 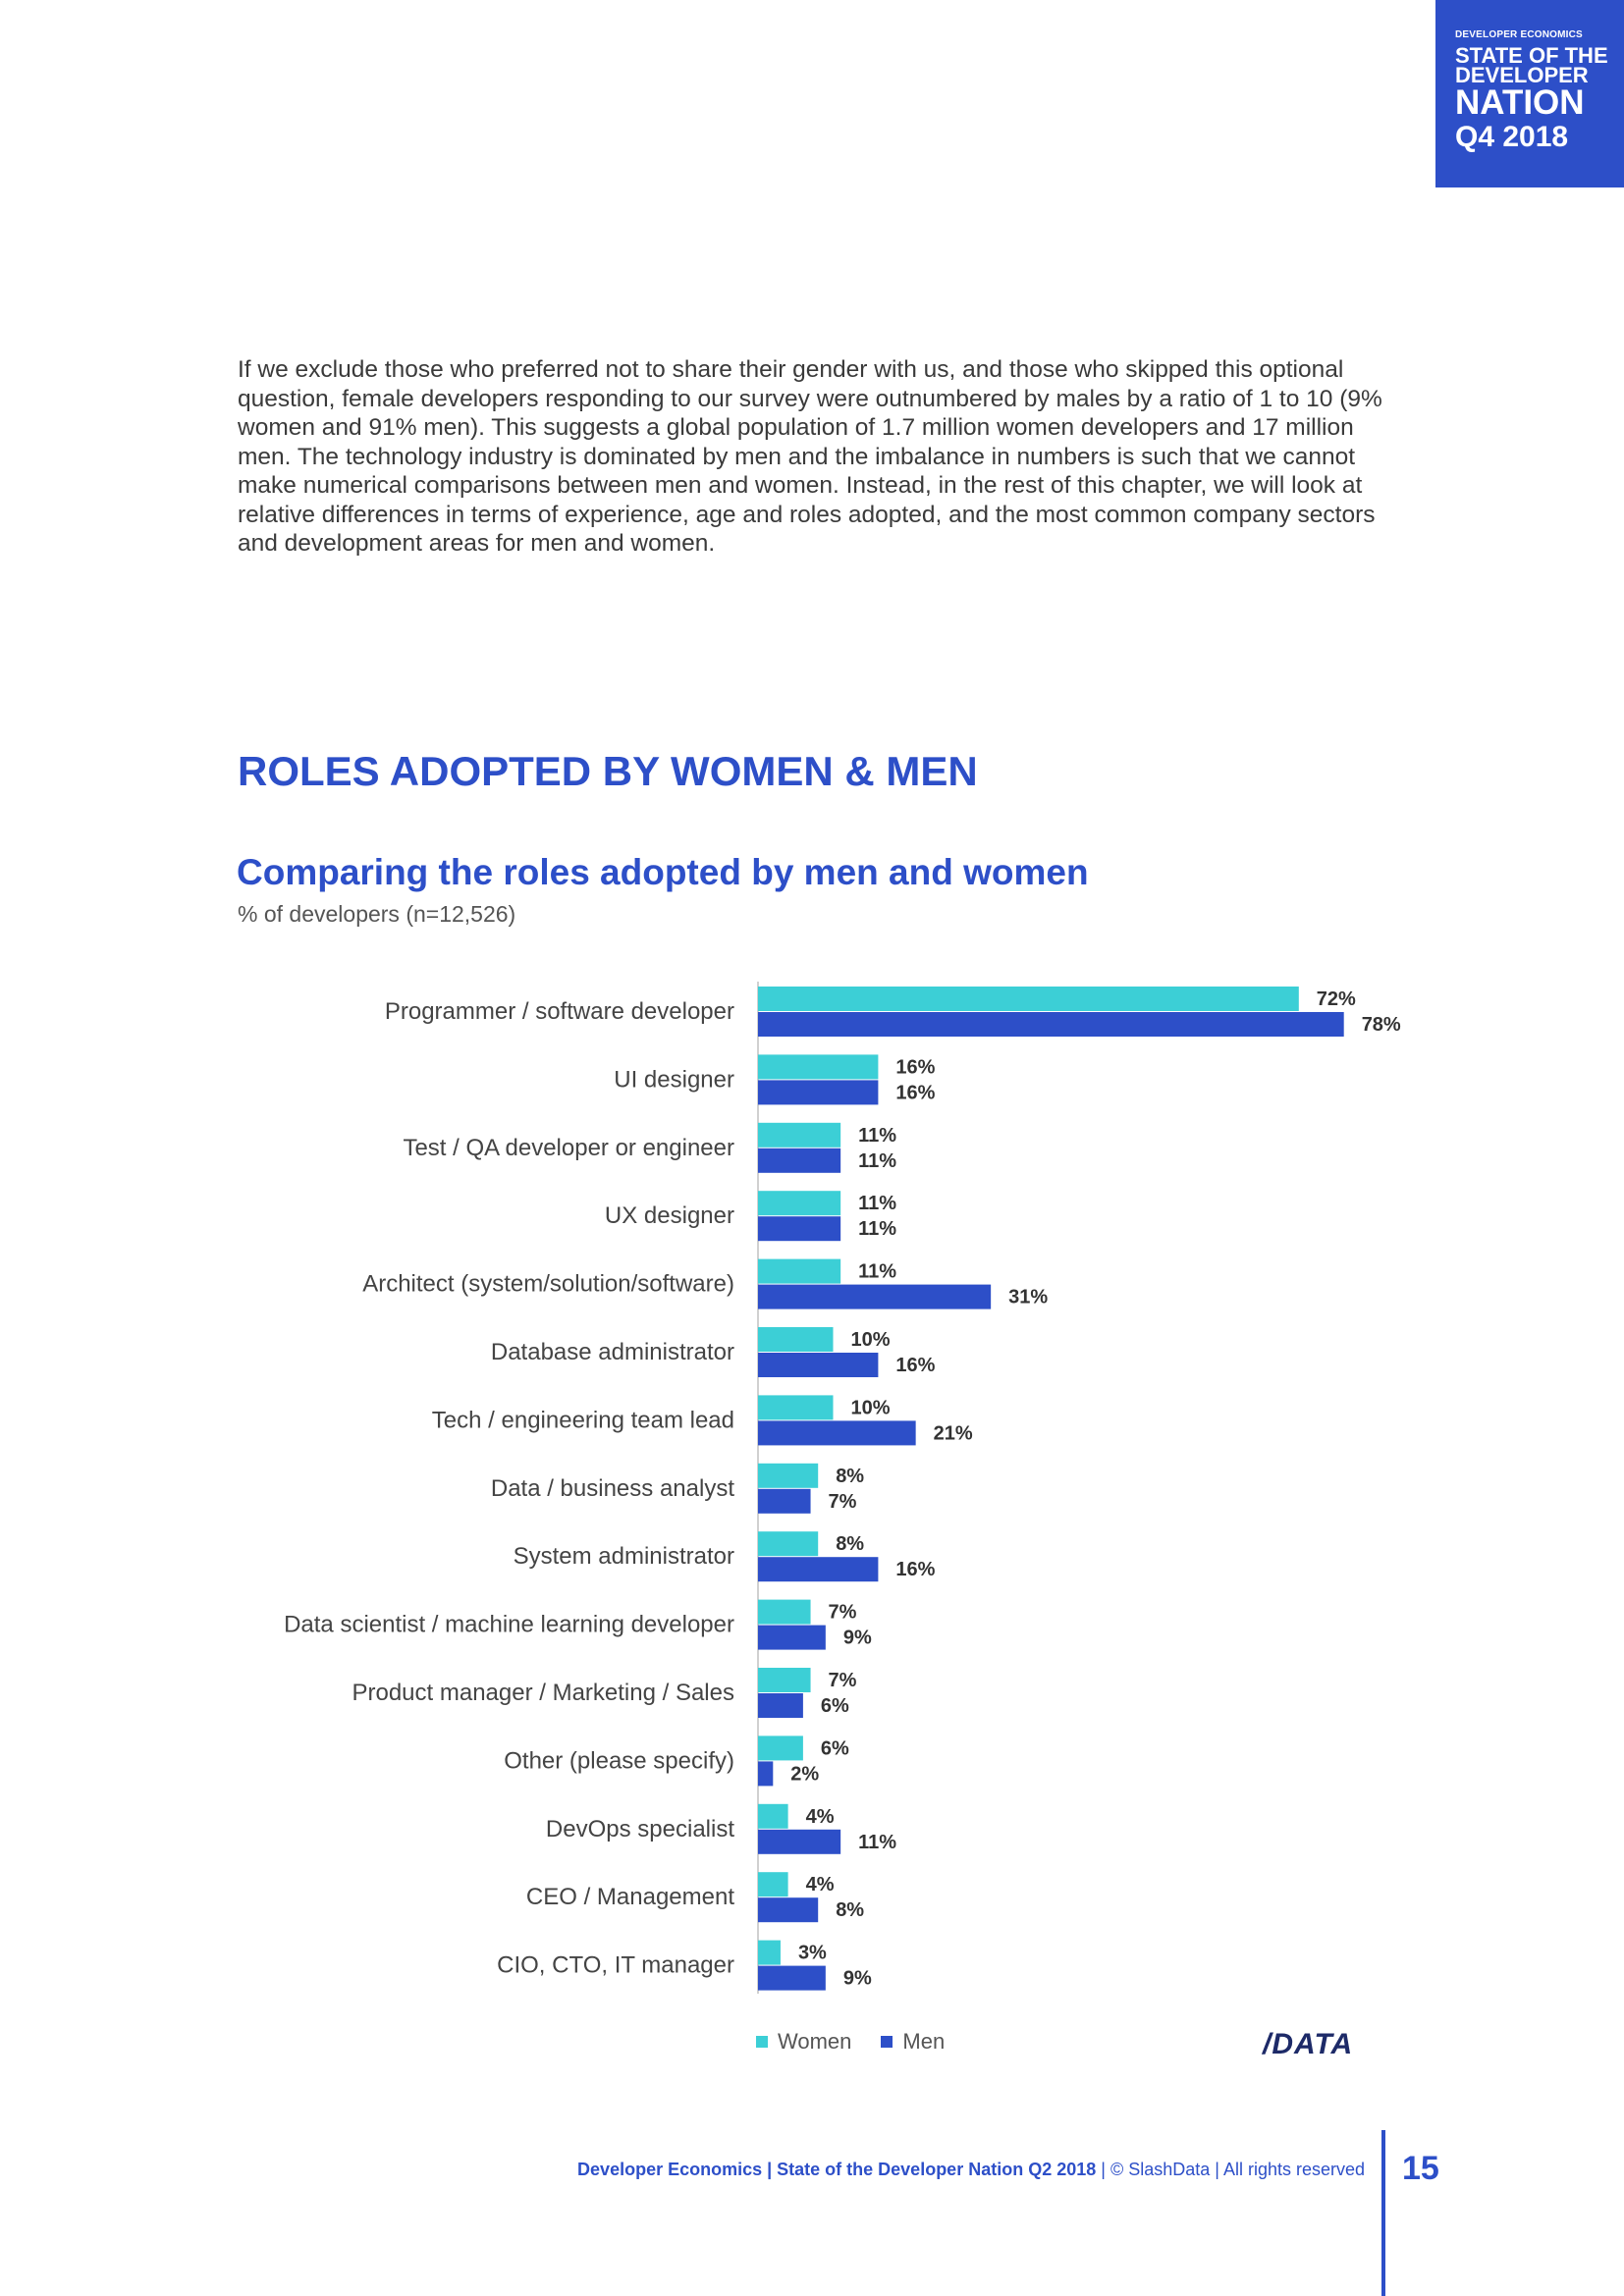 I want to click on chart-subtitle: % of developers (n=12,526), so click(x=377, y=914).